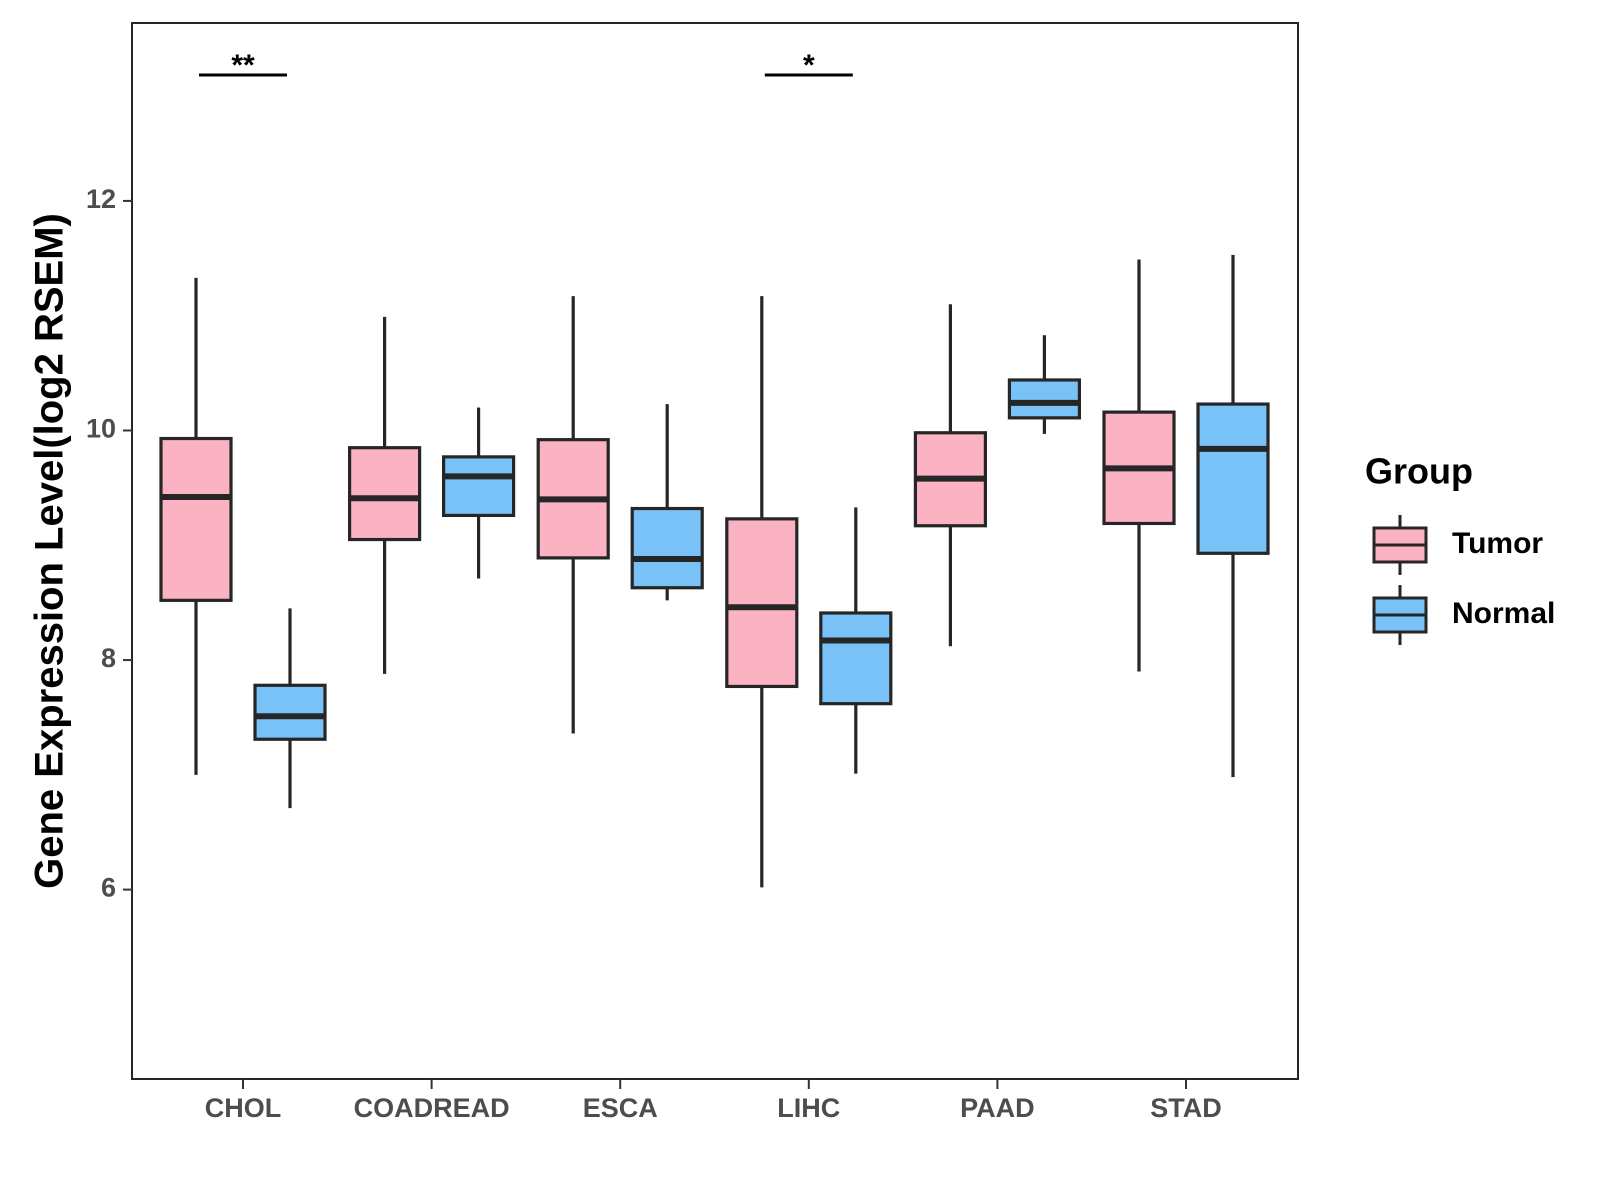 Image resolution: width=1600 pixels, height=1200 pixels. What do you see at coordinates (101, 199) in the screenshot?
I see `y-tick-label: 12` at bounding box center [101, 199].